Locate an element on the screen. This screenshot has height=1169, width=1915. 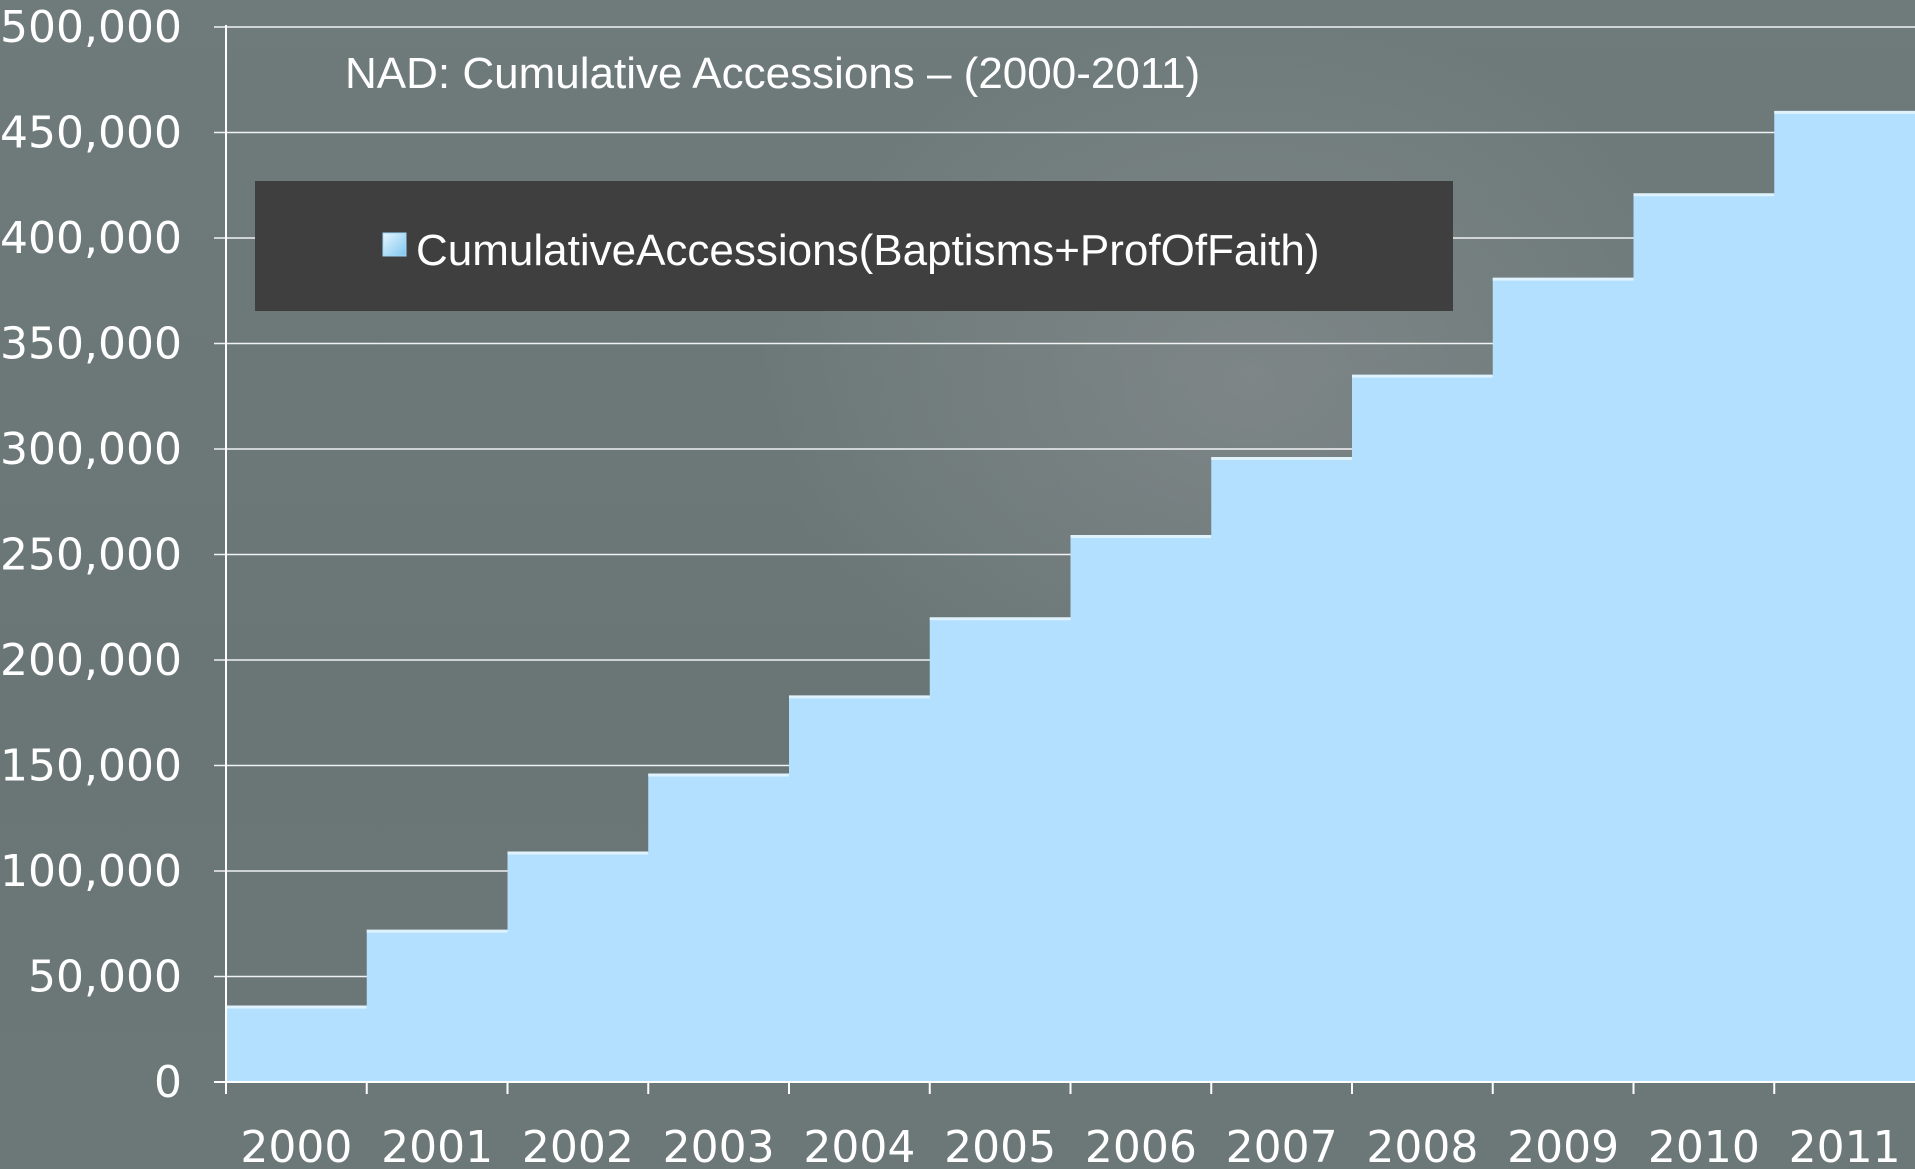
x-tick-label: 2008 is located at coordinates (1422, 1145).